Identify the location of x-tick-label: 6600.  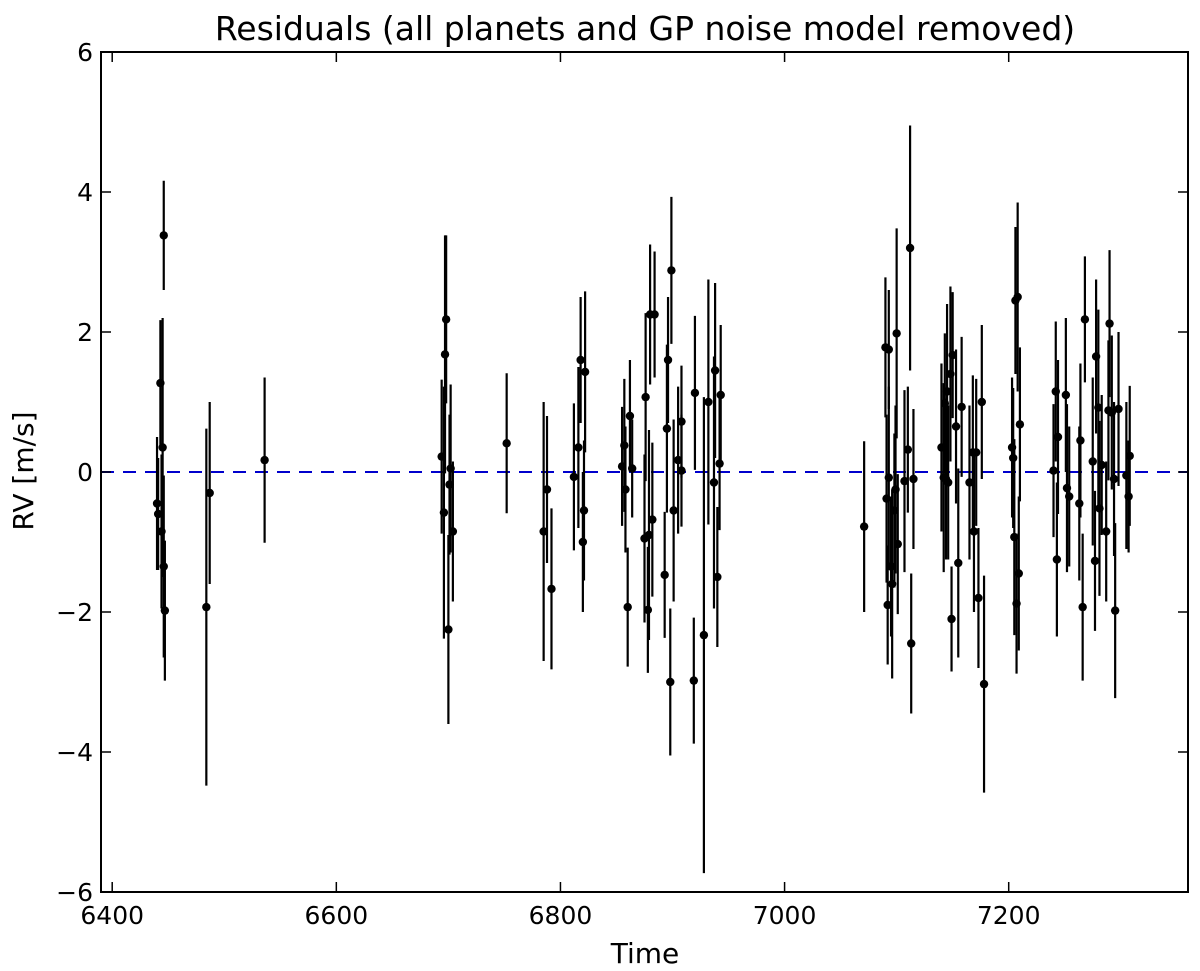
(337, 915).